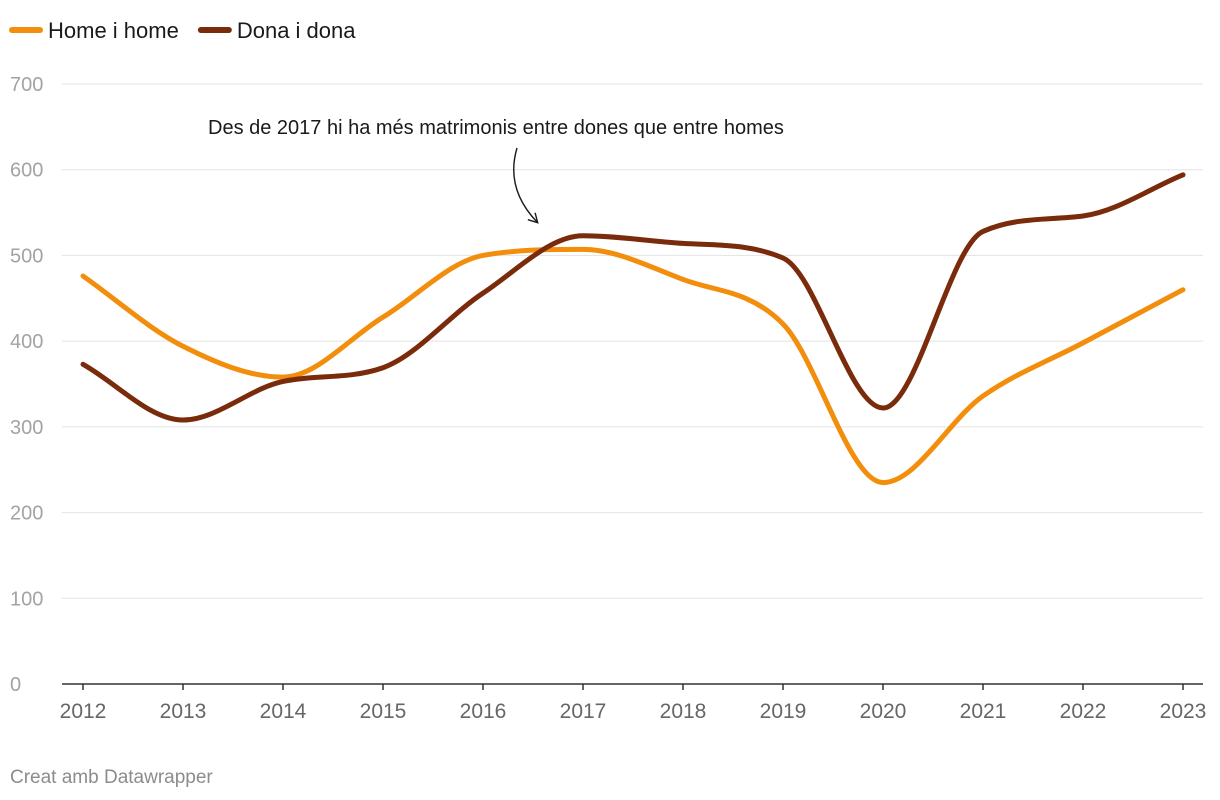 The height and width of the screenshot is (800, 1220). I want to click on x-tick-label: 2020, so click(883, 711).